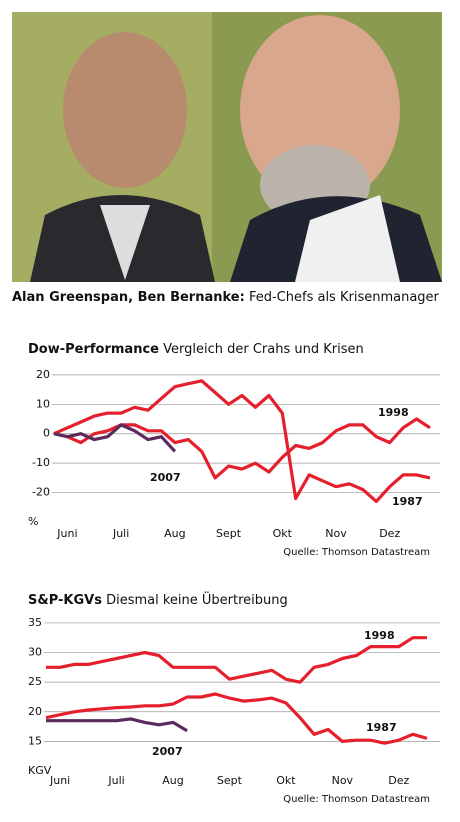  I want to click on y-axis-label: KGV, so click(40, 770).